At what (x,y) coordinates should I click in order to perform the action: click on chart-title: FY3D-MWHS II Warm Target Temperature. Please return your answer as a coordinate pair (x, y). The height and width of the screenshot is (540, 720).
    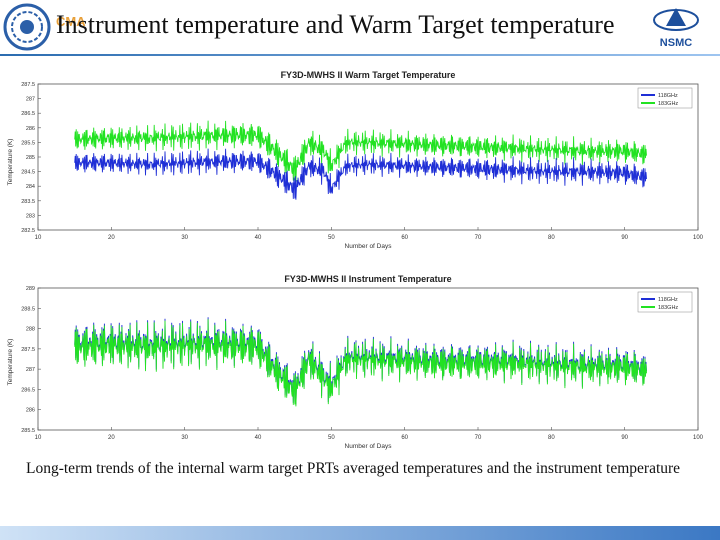
    Looking at the image, I should click on (368, 75).